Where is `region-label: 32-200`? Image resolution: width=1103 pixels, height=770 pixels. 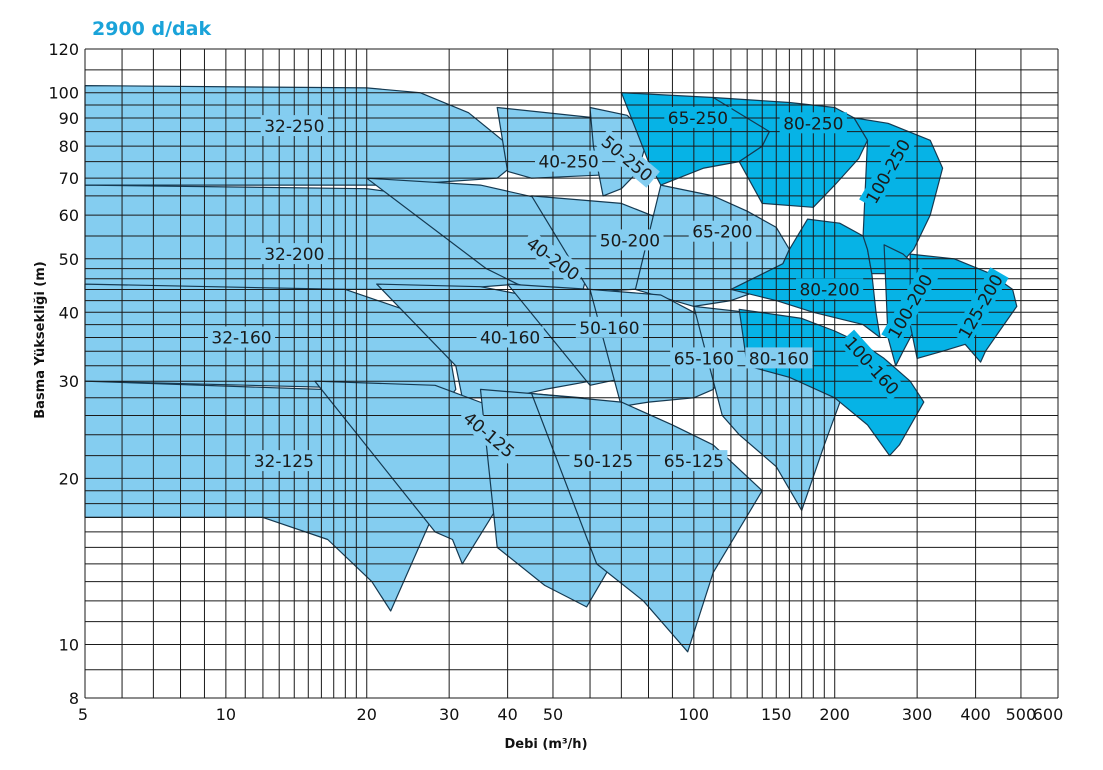 region-label: 32-200 is located at coordinates (294, 255).